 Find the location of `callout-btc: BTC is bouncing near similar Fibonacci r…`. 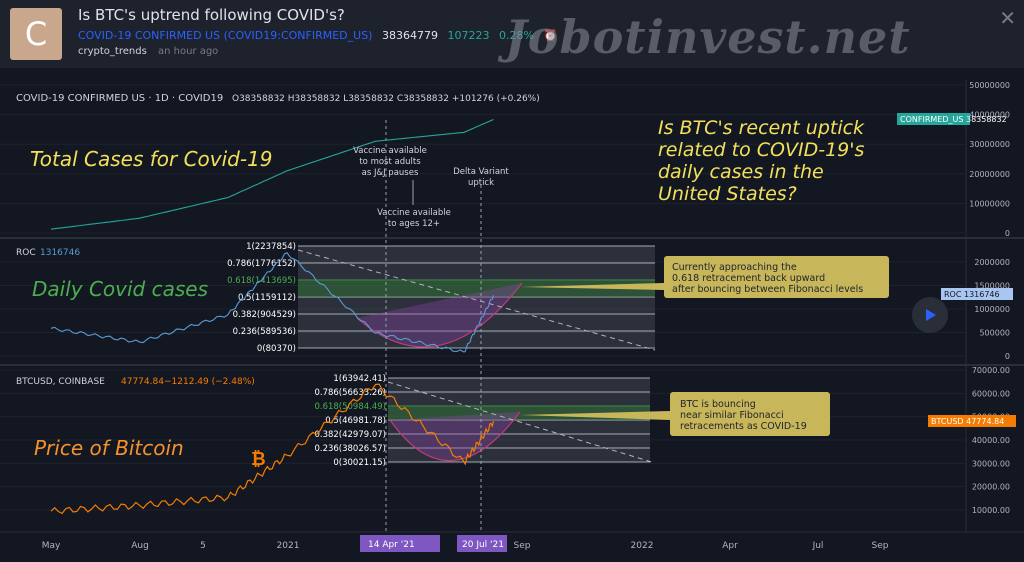

callout-btc: BTC is bouncing near similar Fibonacci r… is located at coordinates (675, 414).